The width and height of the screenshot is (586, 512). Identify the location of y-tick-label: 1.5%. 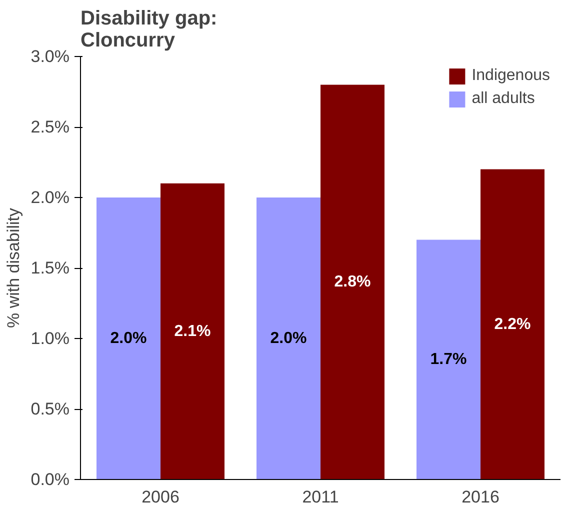
(50, 268).